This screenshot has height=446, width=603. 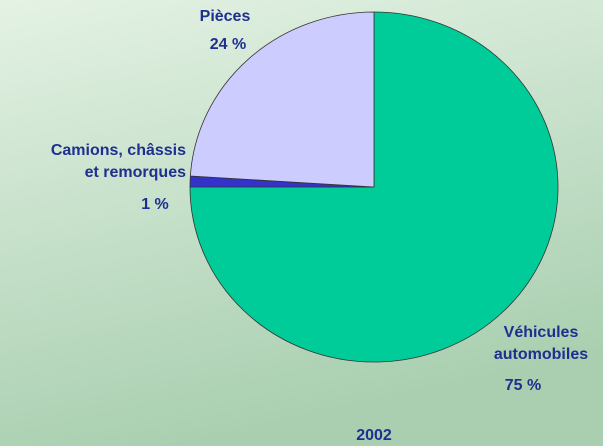 I want to click on chart-title: 2002, so click(x=374, y=435).